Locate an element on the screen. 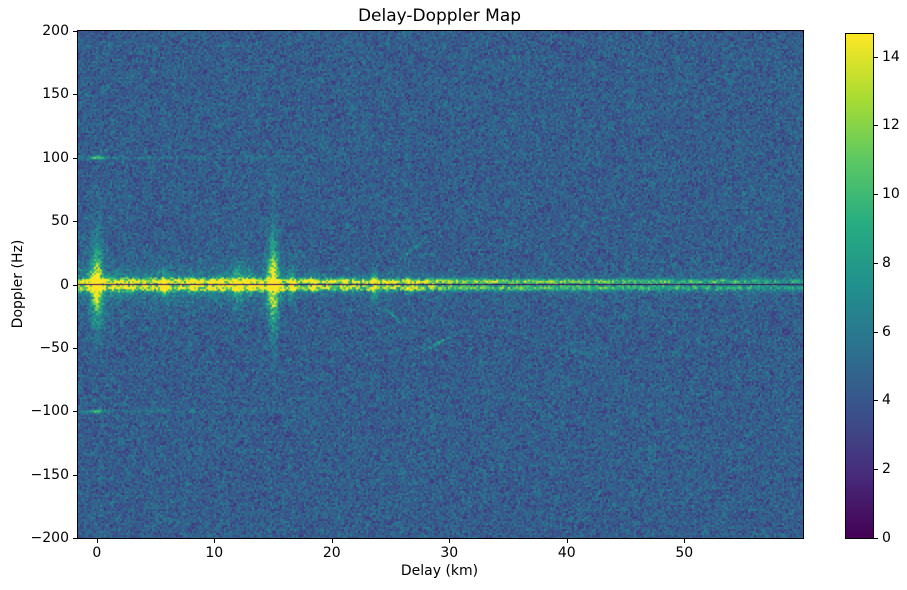 This screenshot has height=590, width=907. x-tick-label: 30 is located at coordinates (449, 553).